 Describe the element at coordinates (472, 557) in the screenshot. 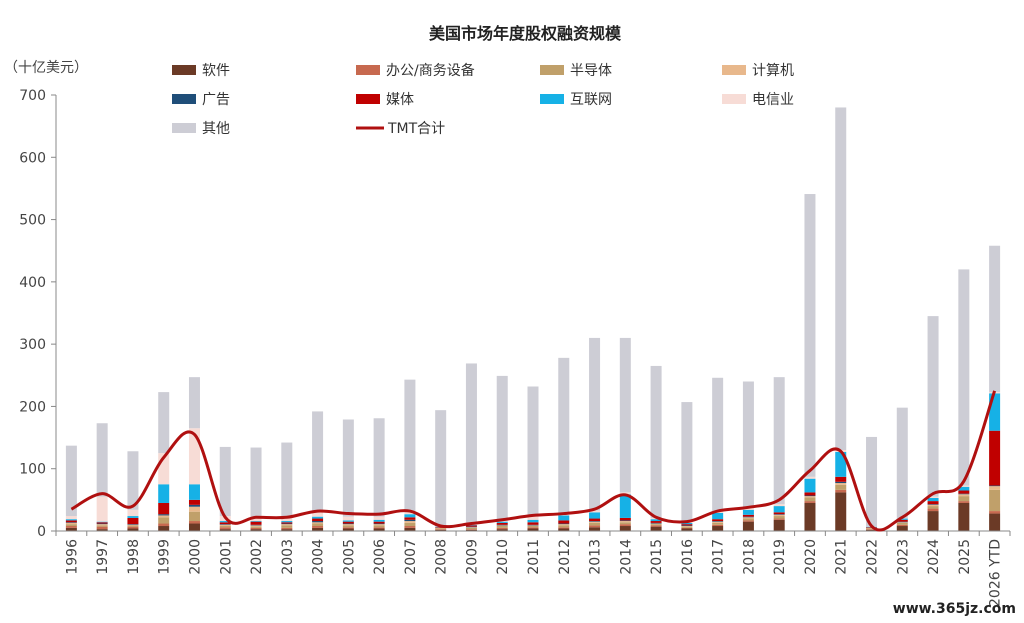

I see `x-tick-label: 2009` at that location.